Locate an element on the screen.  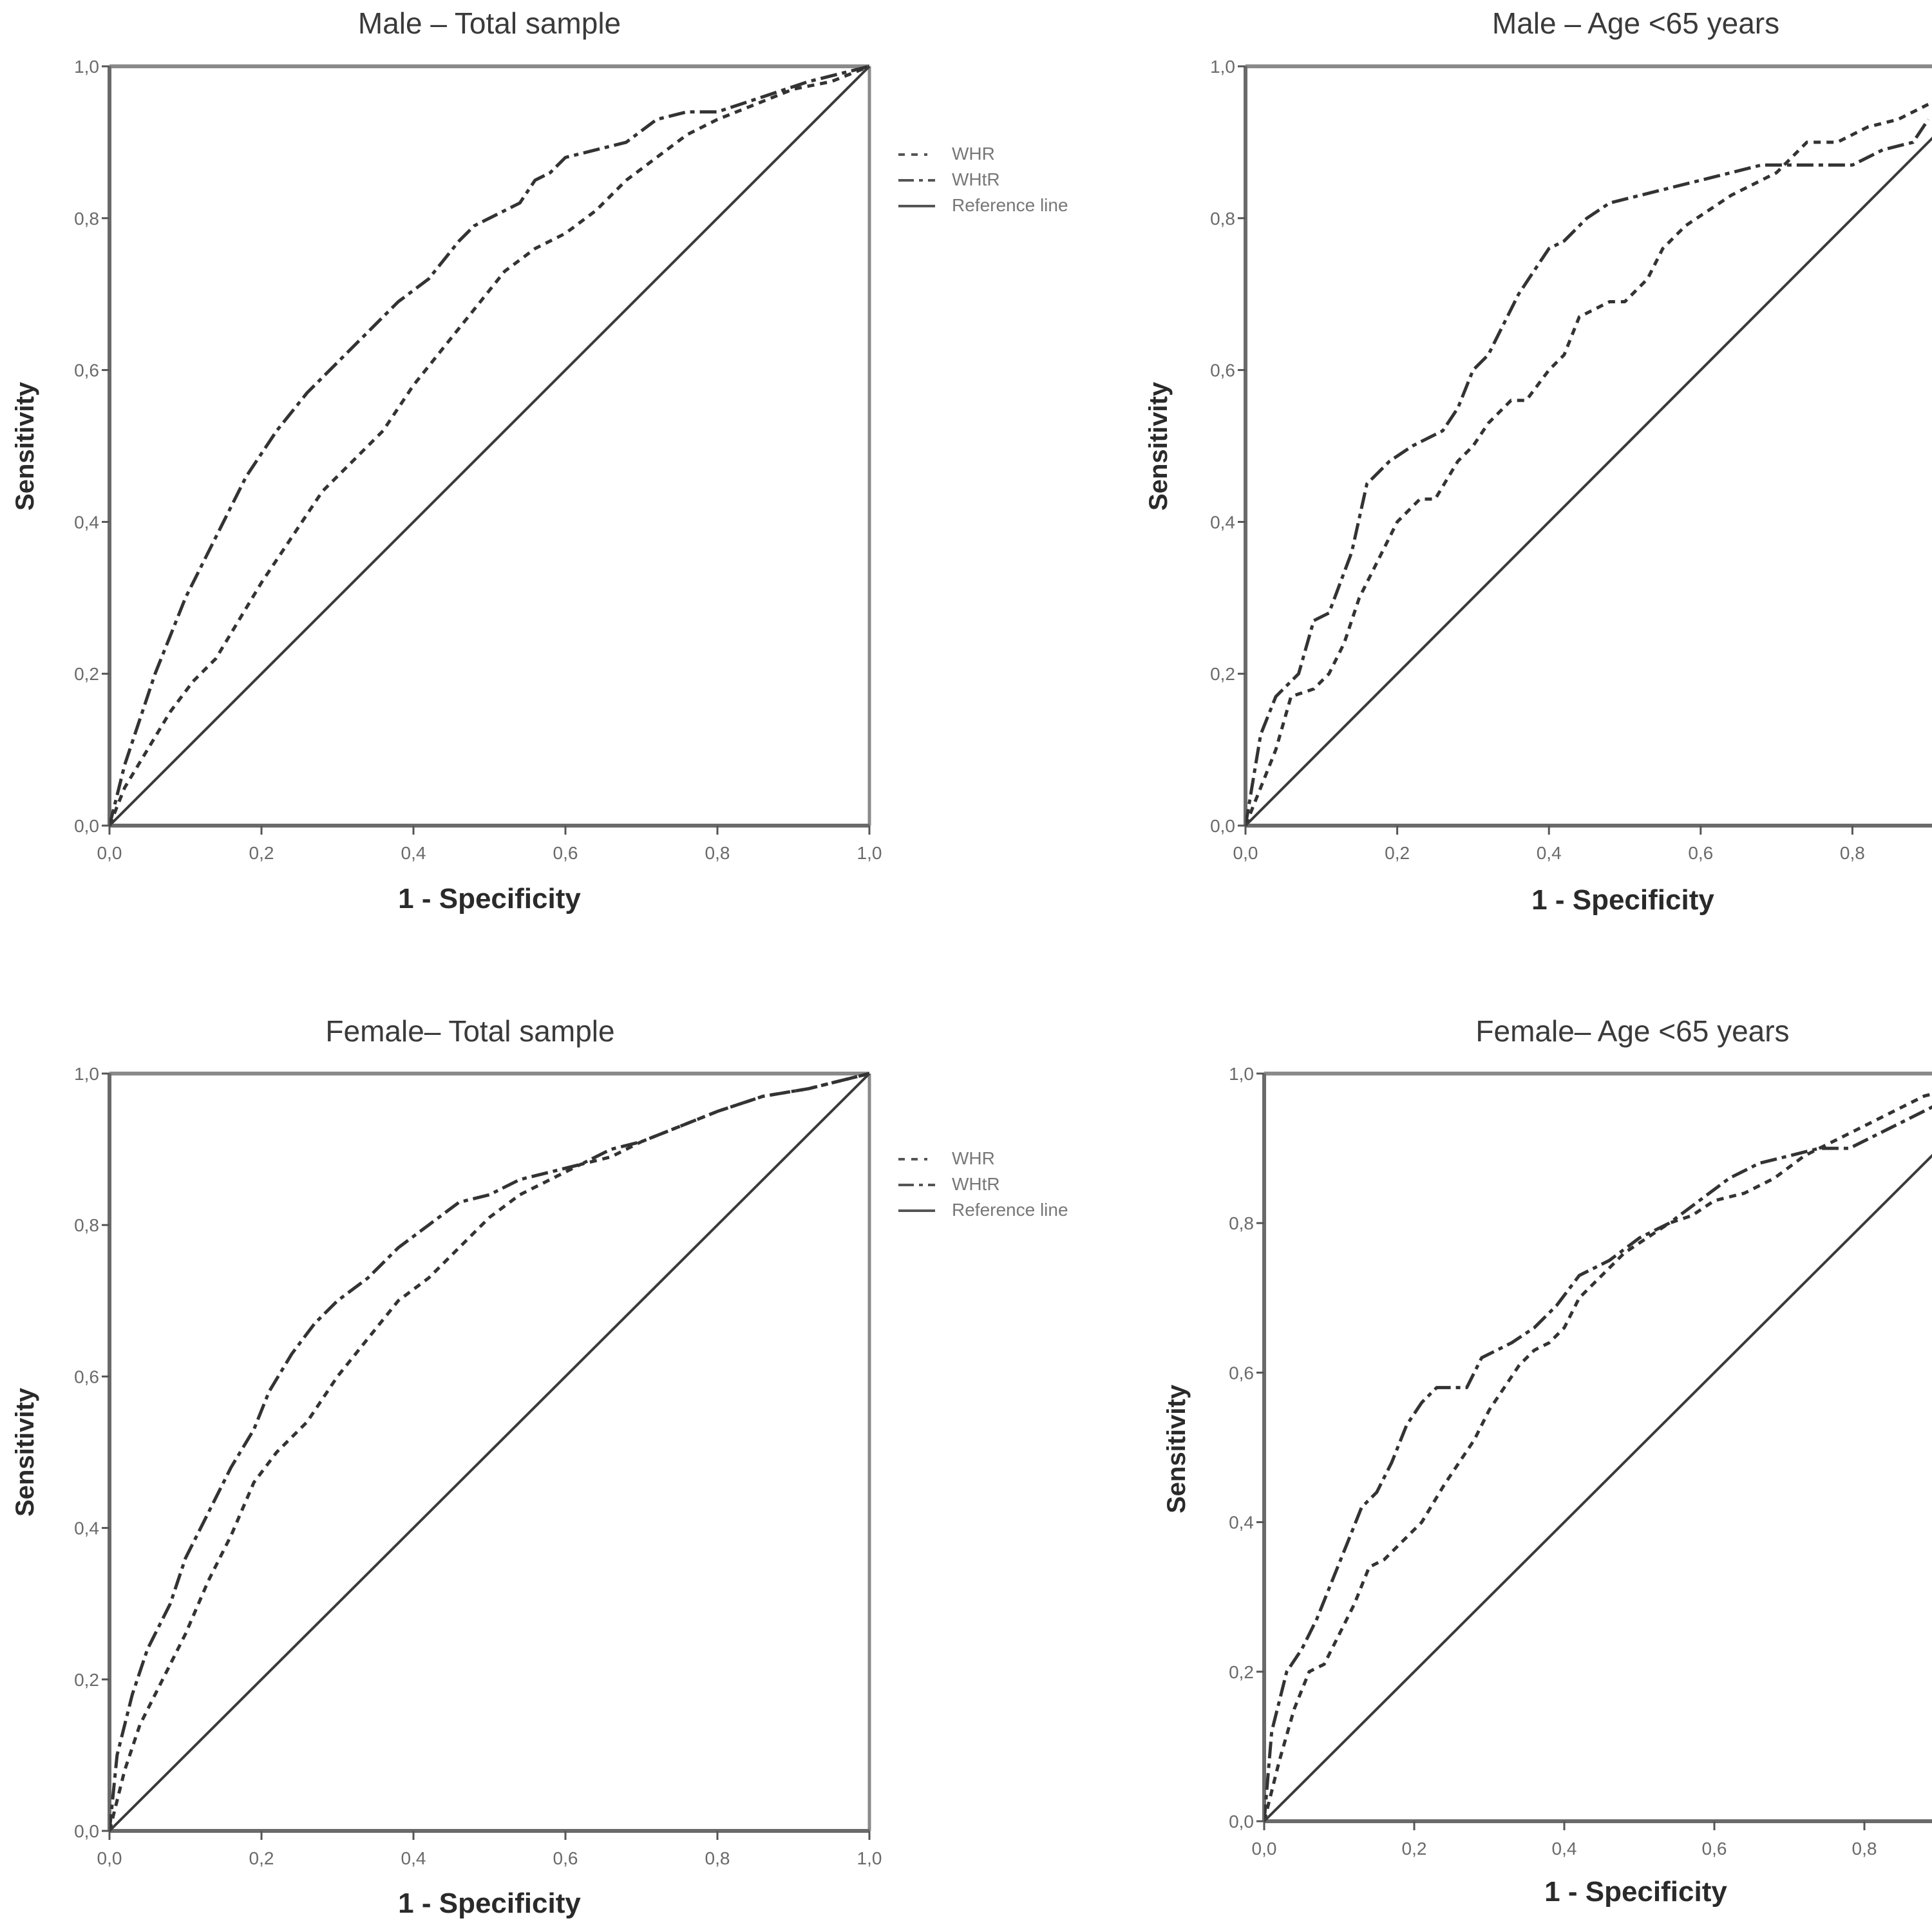
panel-title: Female– Age <65 years is located at coordinates (1632, 1031).